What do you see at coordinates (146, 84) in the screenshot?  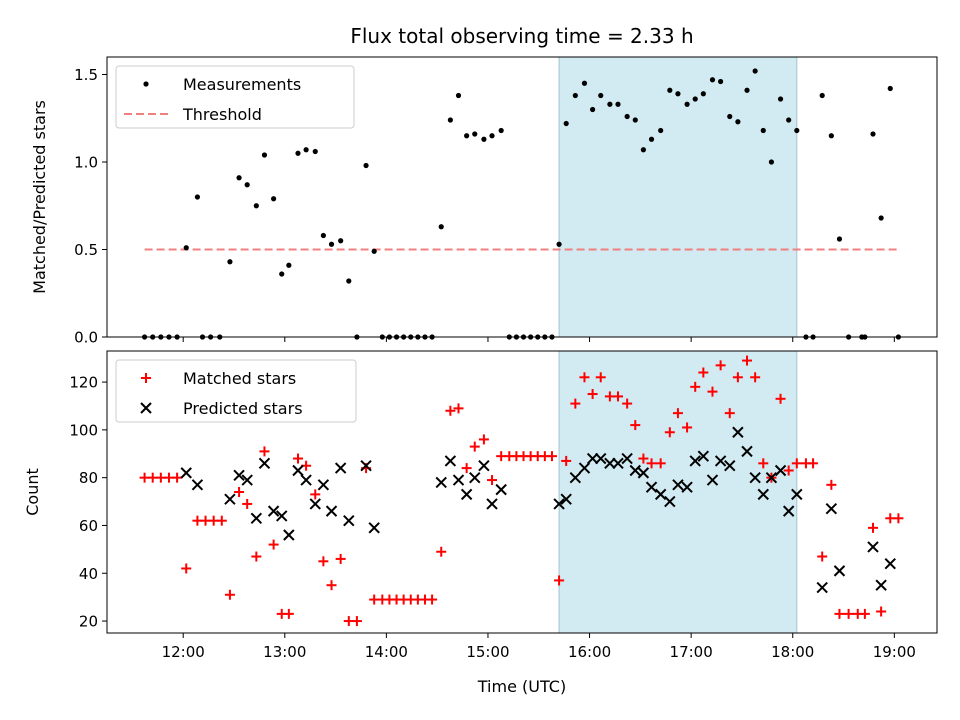 I see `legend-measurement-marker` at bounding box center [146, 84].